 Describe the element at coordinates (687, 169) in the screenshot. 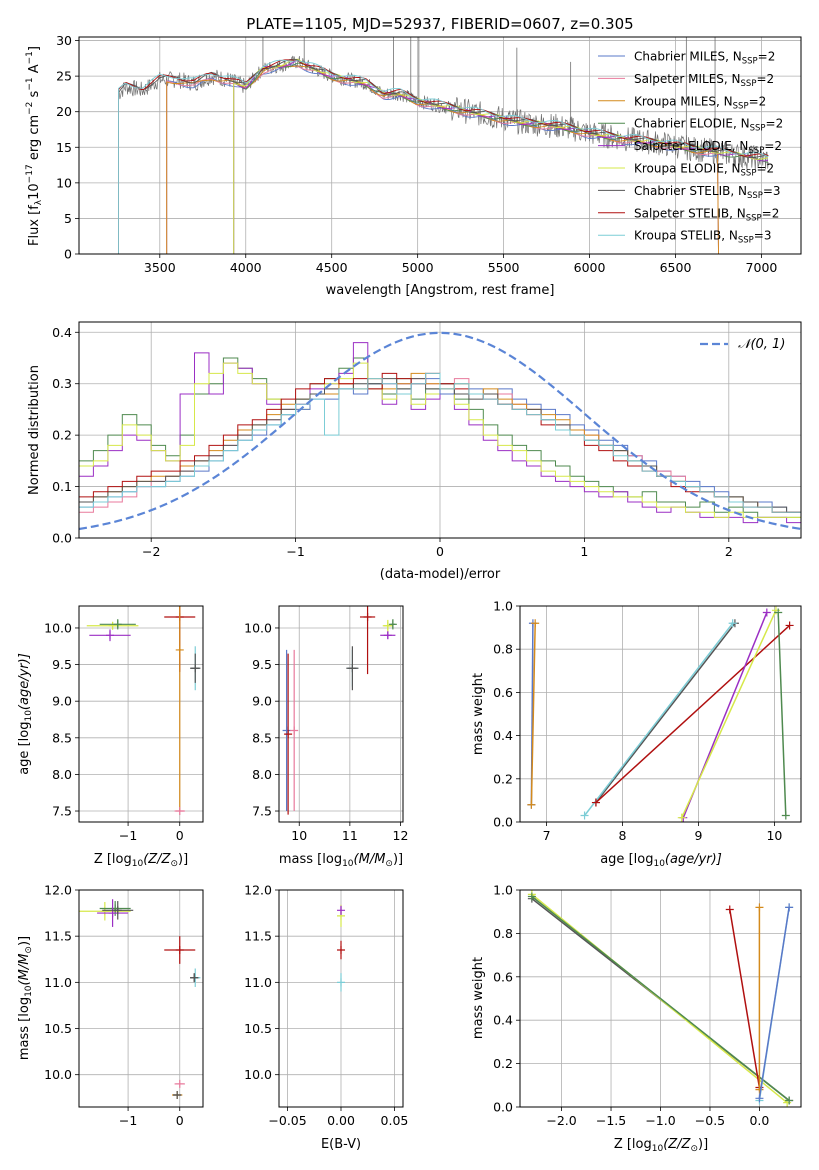

I see `legend-name: Kroupa ELODIE, N` at that location.